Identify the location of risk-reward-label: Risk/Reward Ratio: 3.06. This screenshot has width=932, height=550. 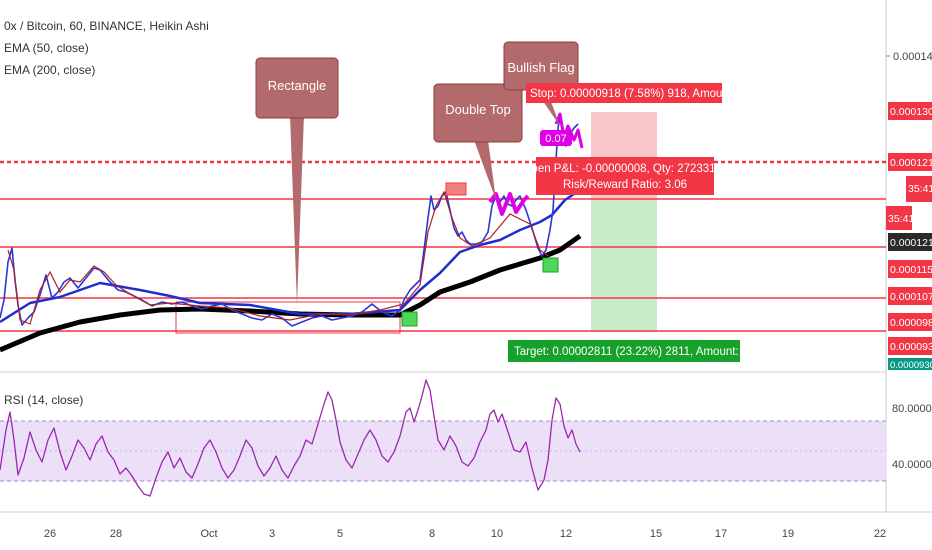
(625, 185).